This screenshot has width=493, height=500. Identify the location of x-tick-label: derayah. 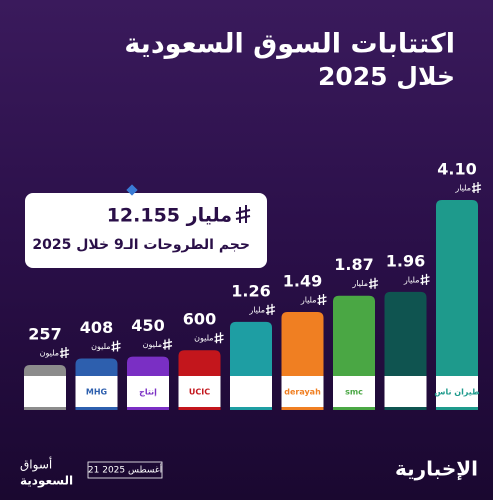
(302, 392).